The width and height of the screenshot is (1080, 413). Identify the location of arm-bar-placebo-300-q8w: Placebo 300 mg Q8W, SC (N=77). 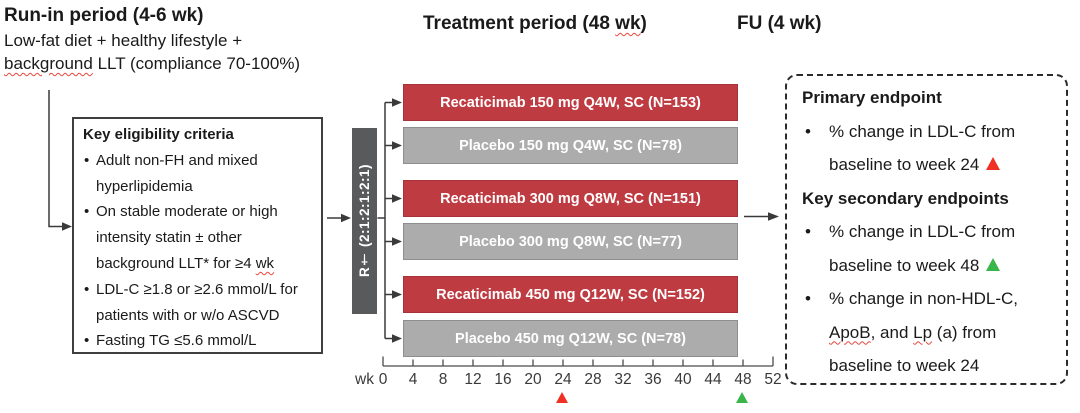
(570, 241).